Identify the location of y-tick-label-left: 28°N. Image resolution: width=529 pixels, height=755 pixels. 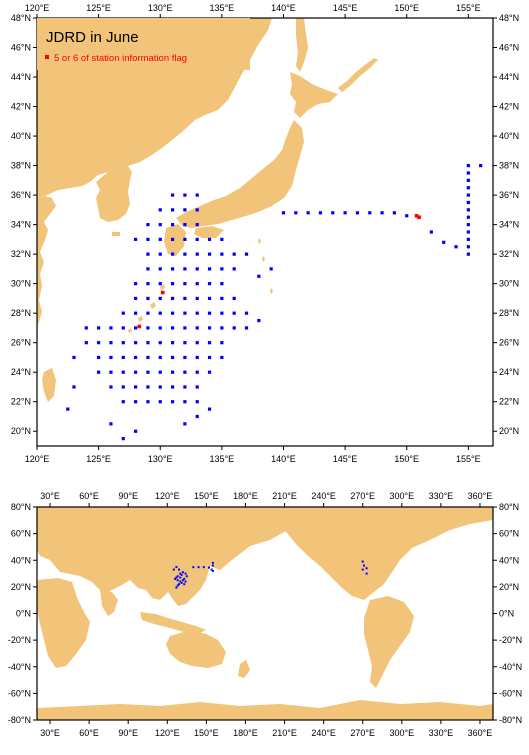
(21, 313).